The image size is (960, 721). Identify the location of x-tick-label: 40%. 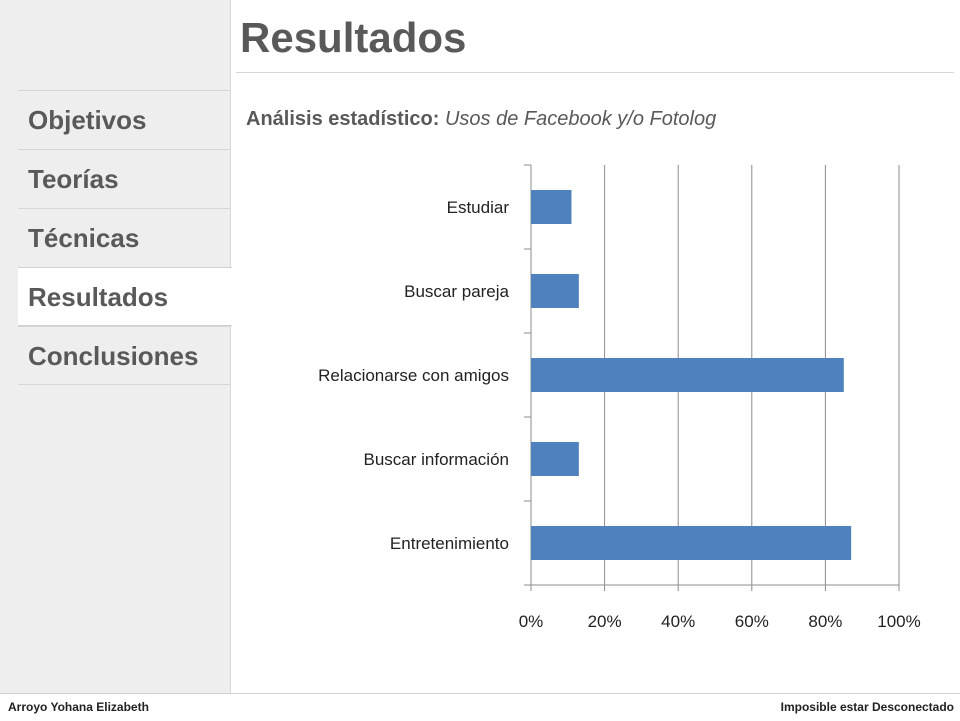
(678, 621).